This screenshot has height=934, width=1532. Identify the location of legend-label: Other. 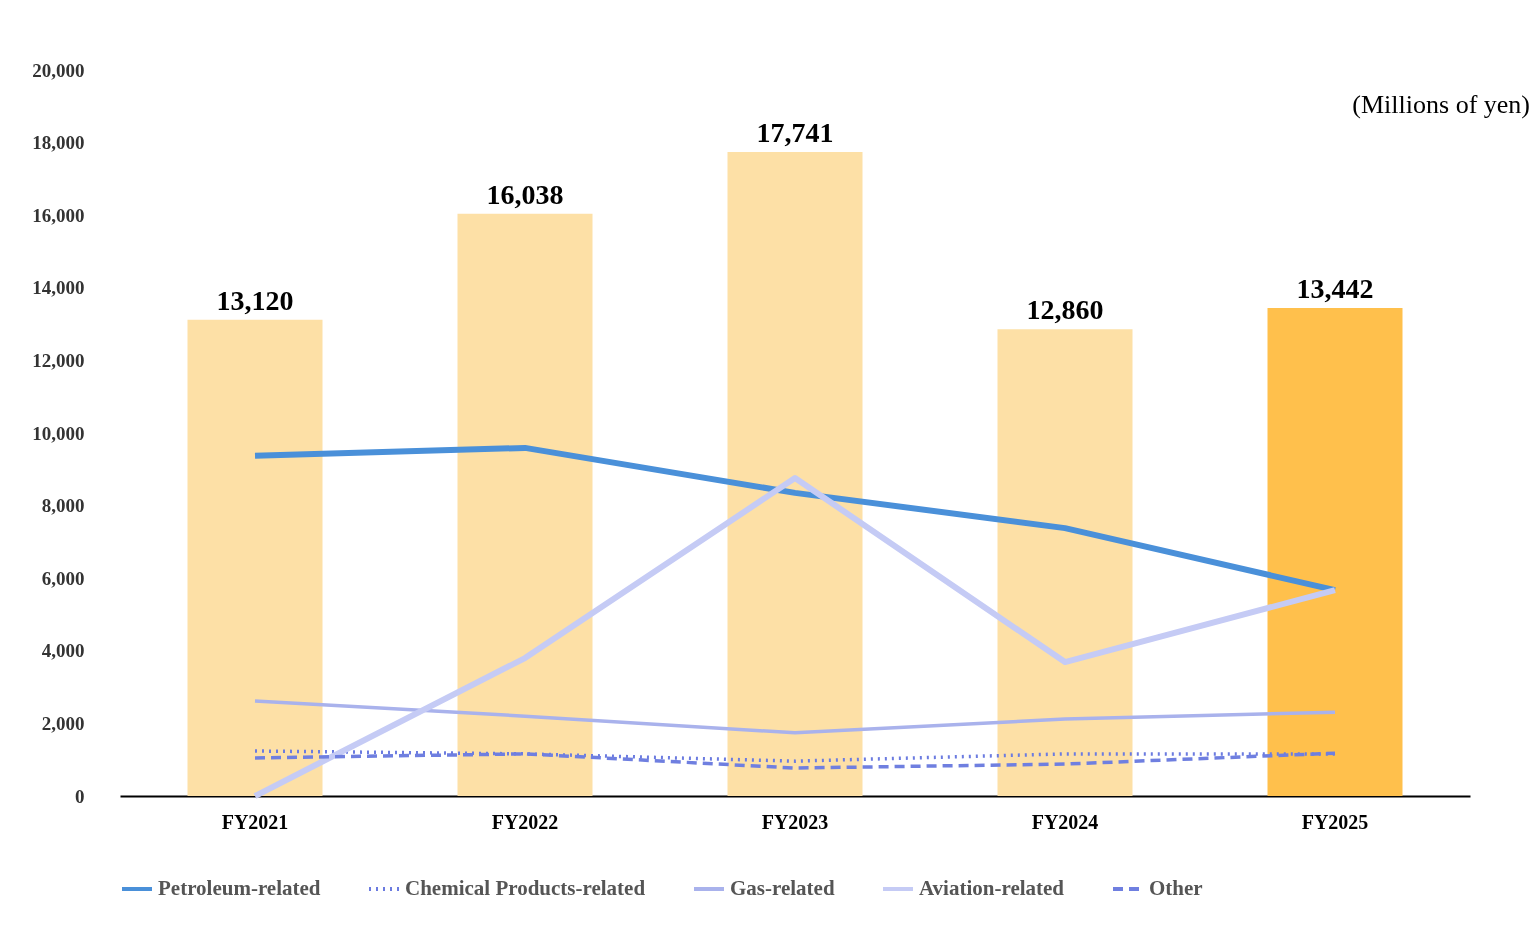
(1176, 888).